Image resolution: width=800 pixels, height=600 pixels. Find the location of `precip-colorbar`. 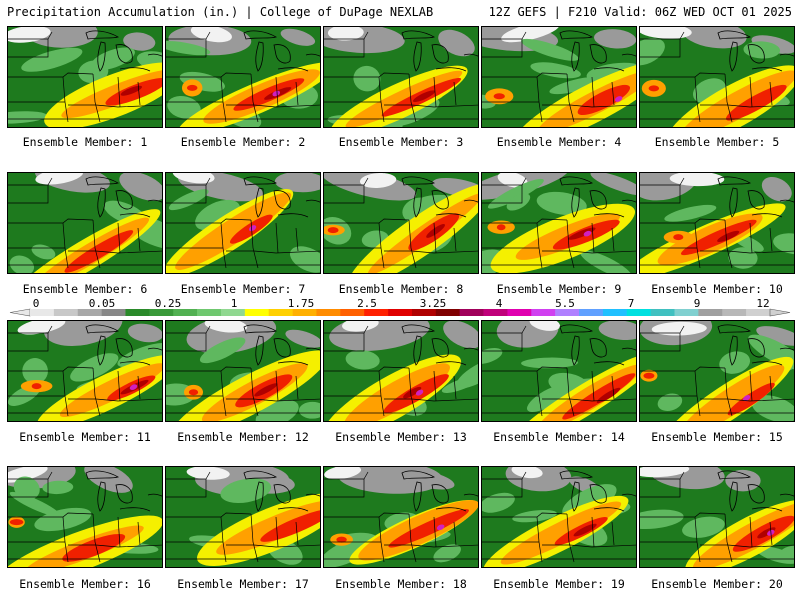

precip-colorbar is located at coordinates (400, 312).